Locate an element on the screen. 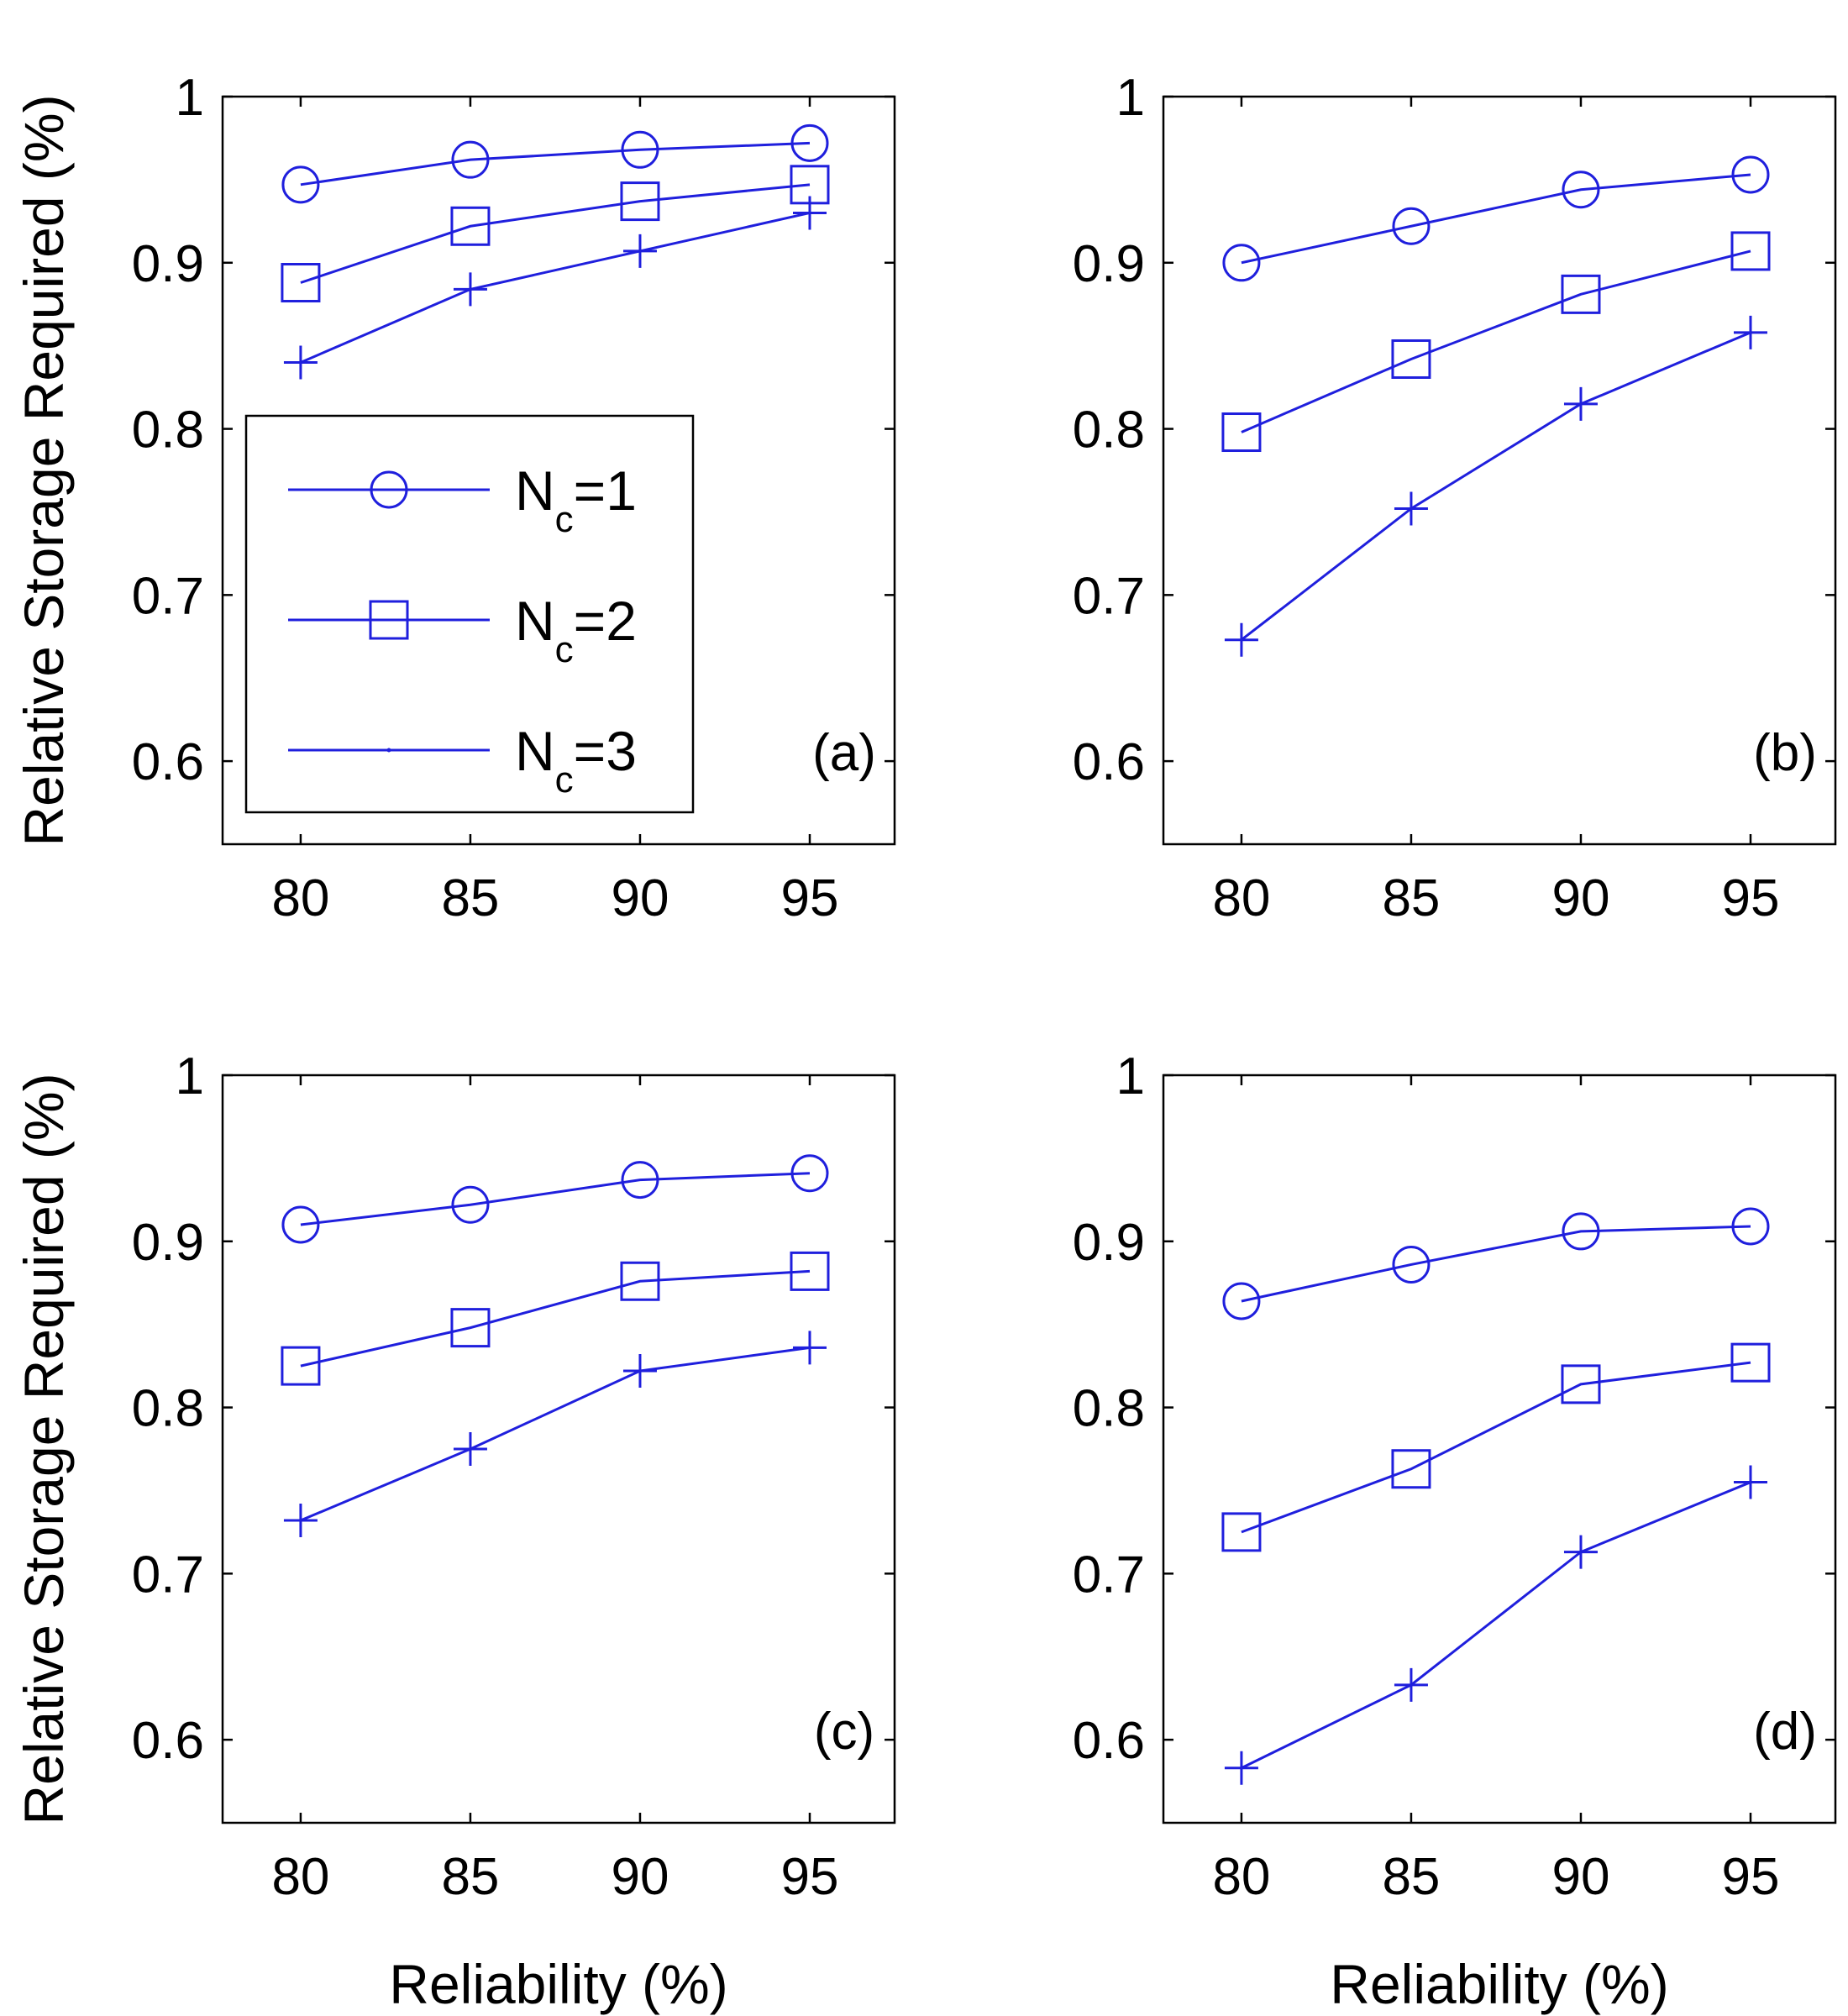 Image resolution: width=1848 pixels, height=2016 pixels. legend-label: Nc=2 is located at coordinates (576, 630).